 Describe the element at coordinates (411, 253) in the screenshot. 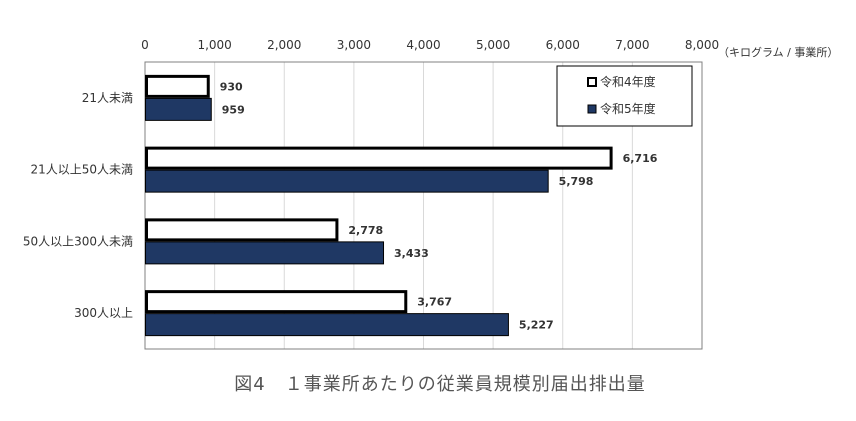

I see `data-label: 3,433` at that location.